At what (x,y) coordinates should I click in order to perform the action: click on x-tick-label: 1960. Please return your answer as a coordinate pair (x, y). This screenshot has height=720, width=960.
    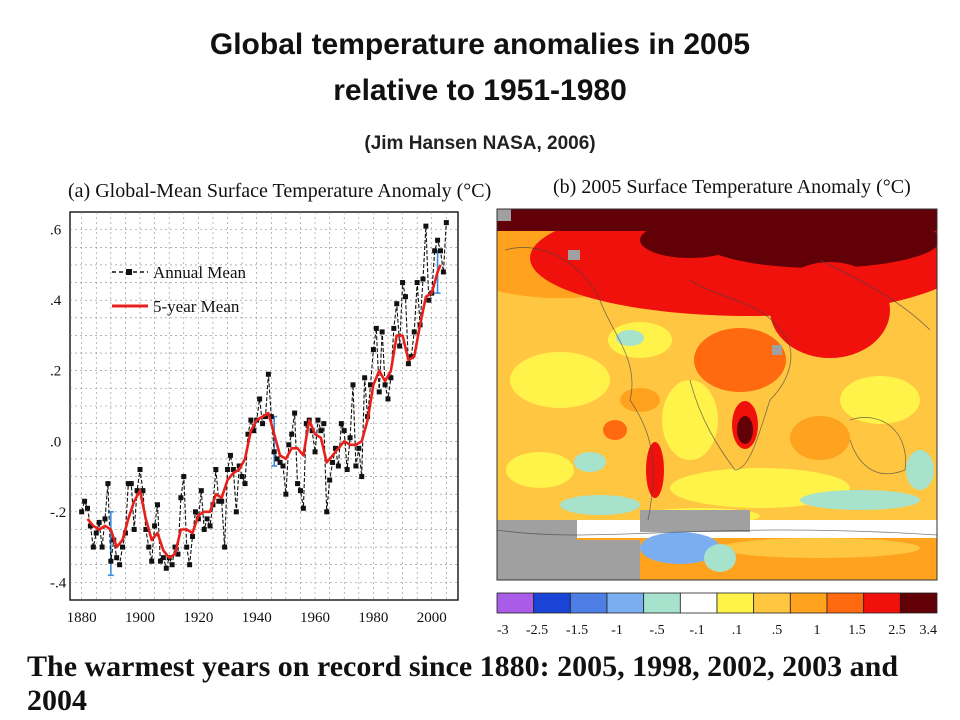
    Looking at the image, I should click on (315, 618).